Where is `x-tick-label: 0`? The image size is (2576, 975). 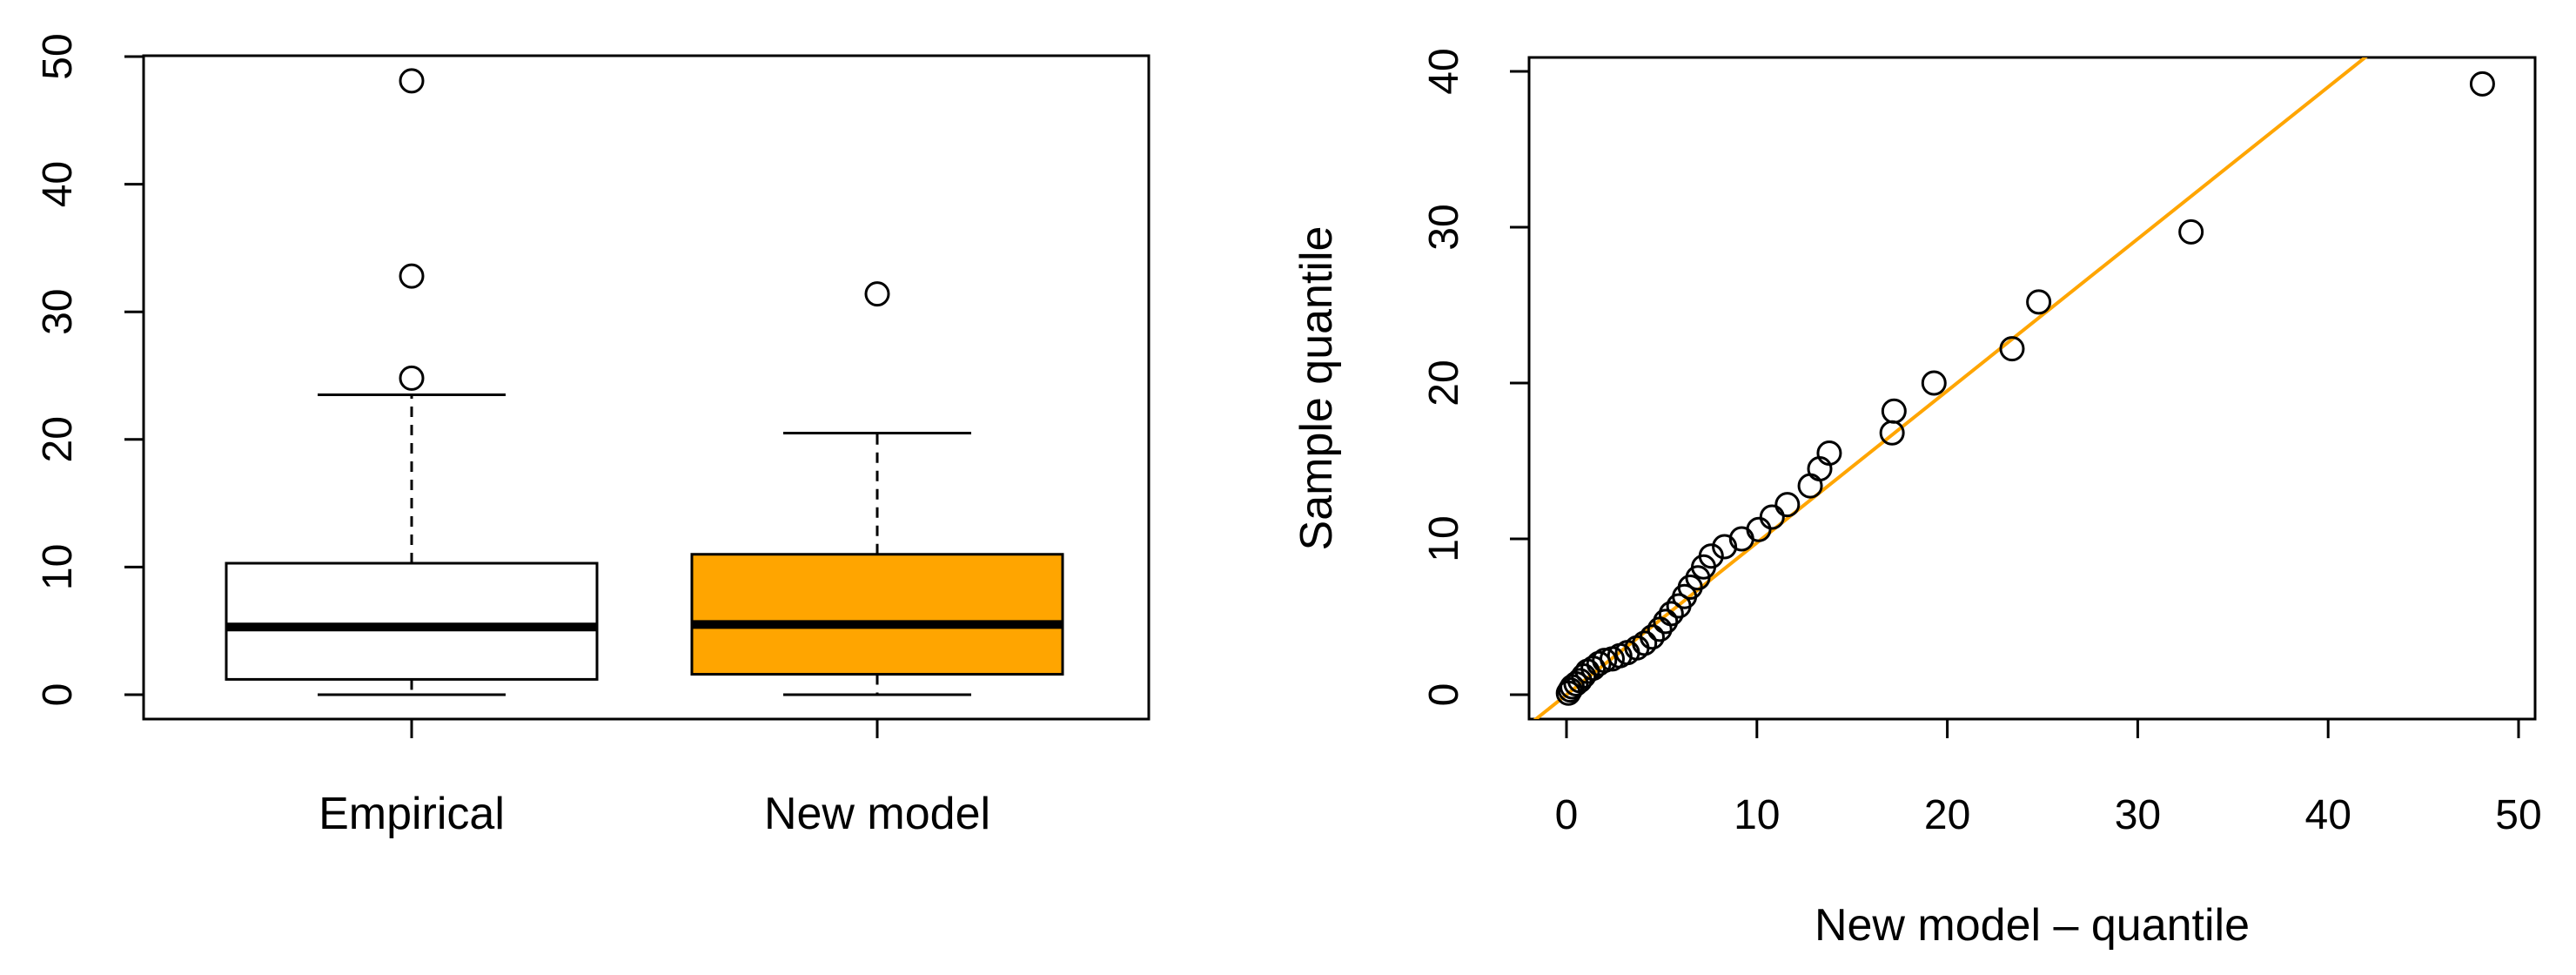
x-tick-label: 0 is located at coordinates (1567, 815).